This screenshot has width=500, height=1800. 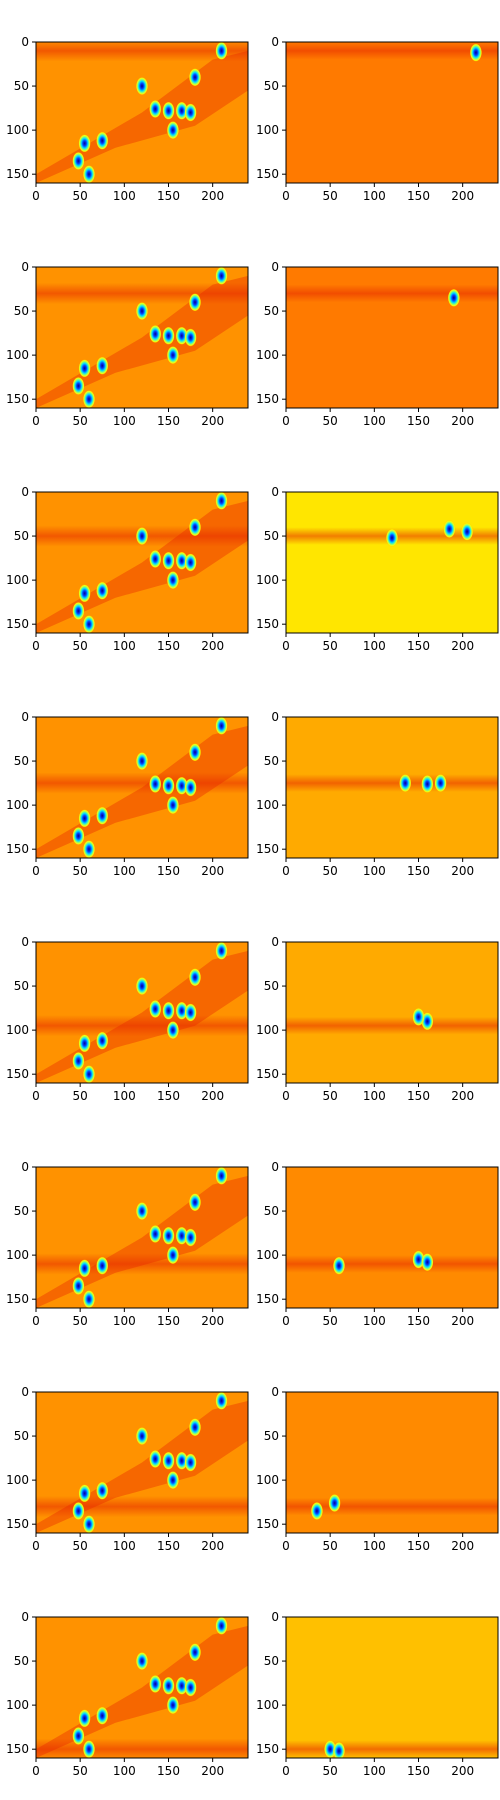 What do you see at coordinates (142, 1687) in the screenshot?
I see `heatmap-background` at bounding box center [142, 1687].